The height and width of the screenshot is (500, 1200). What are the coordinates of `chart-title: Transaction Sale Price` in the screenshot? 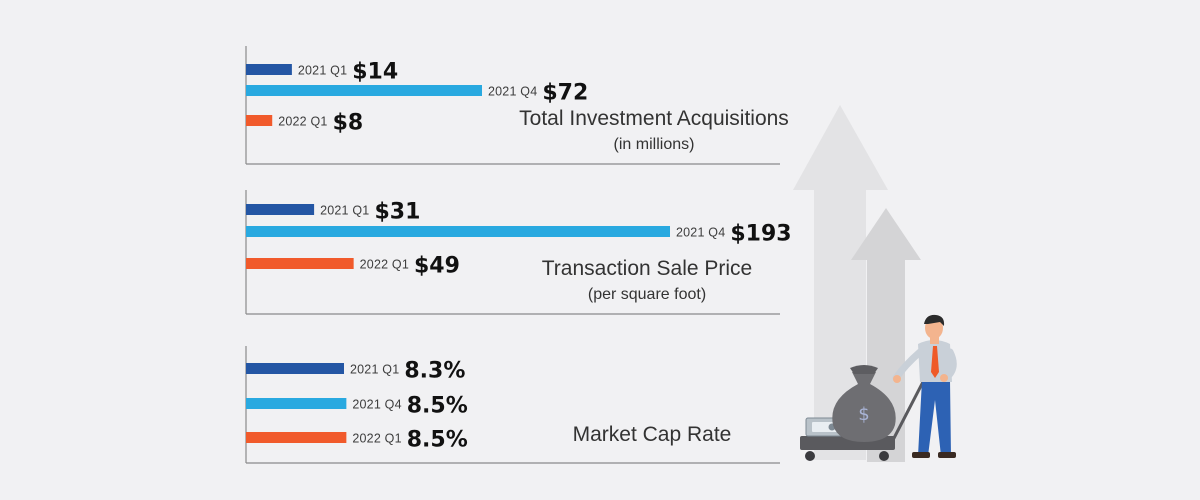 It's located at (647, 268).